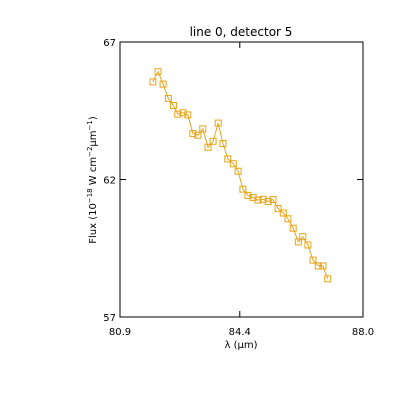 The image size is (400, 400). I want to click on y-axis-label-pre: Flux (10, so click(93, 223).